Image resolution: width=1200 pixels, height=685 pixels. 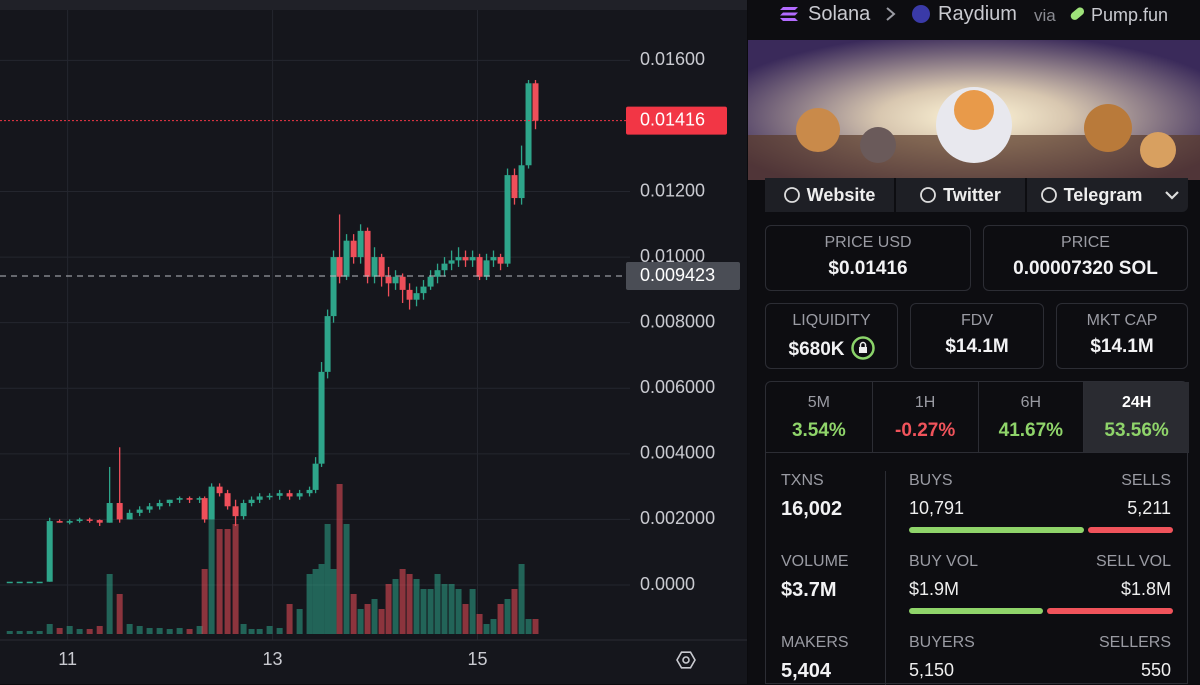 I want to click on price-box: PRICE USD $0.01416, so click(x=868, y=258).